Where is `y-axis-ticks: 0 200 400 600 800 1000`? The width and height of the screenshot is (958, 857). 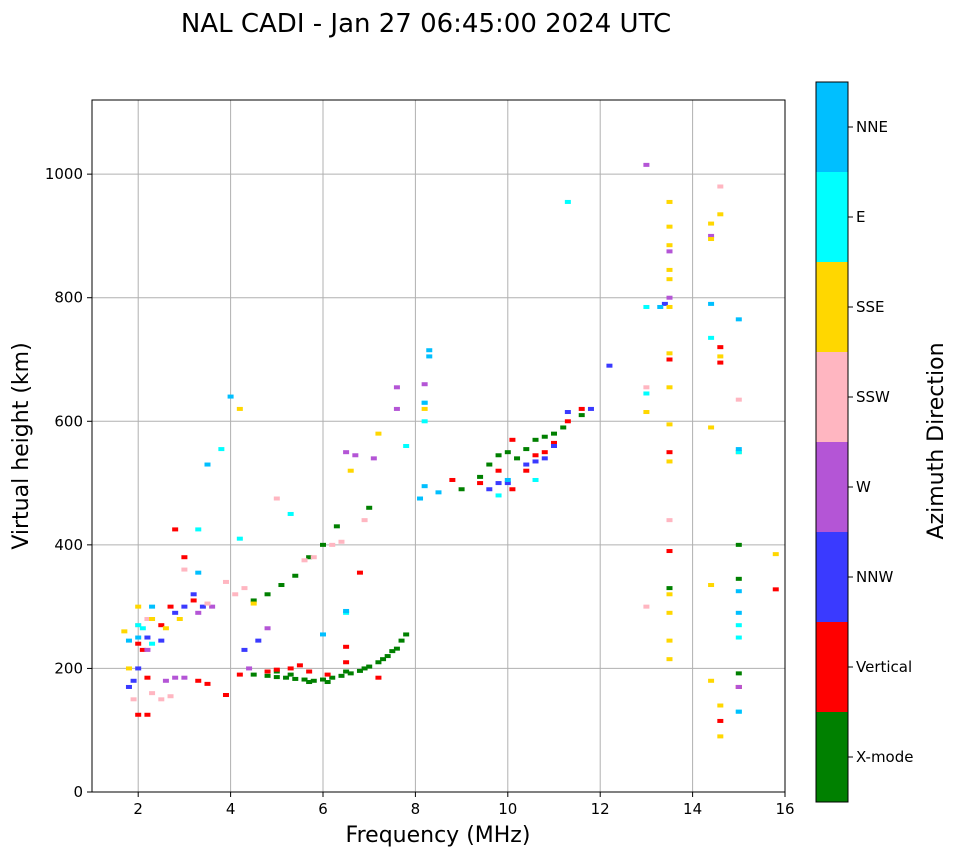
y-axis-ticks: 0 200 400 600 800 1000 is located at coordinates (68, 483).